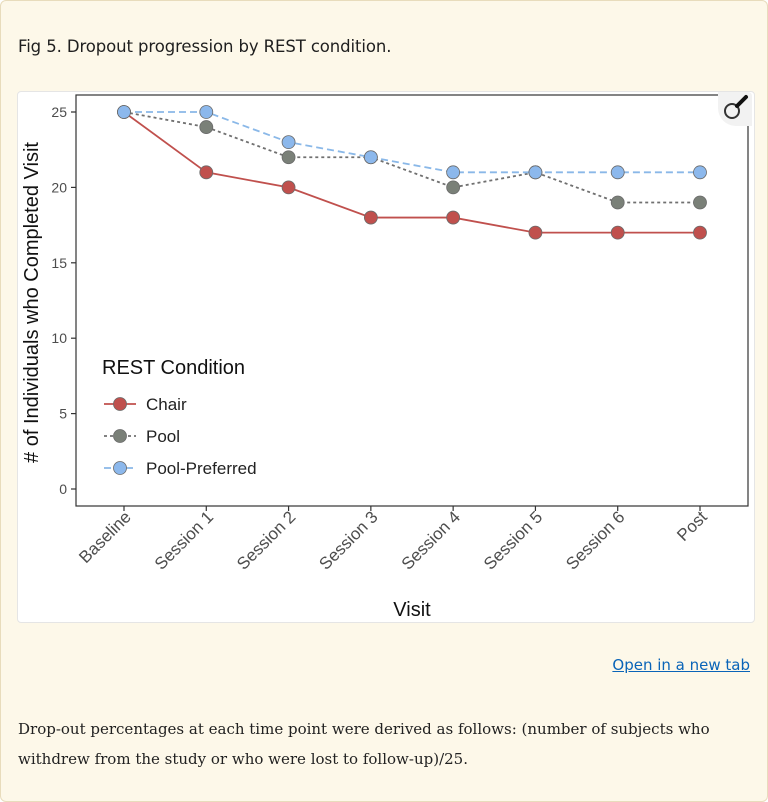 The width and height of the screenshot is (768, 802). What do you see at coordinates (120, 468) in the screenshot?
I see `legend-key-point-pool-preferred` at bounding box center [120, 468].